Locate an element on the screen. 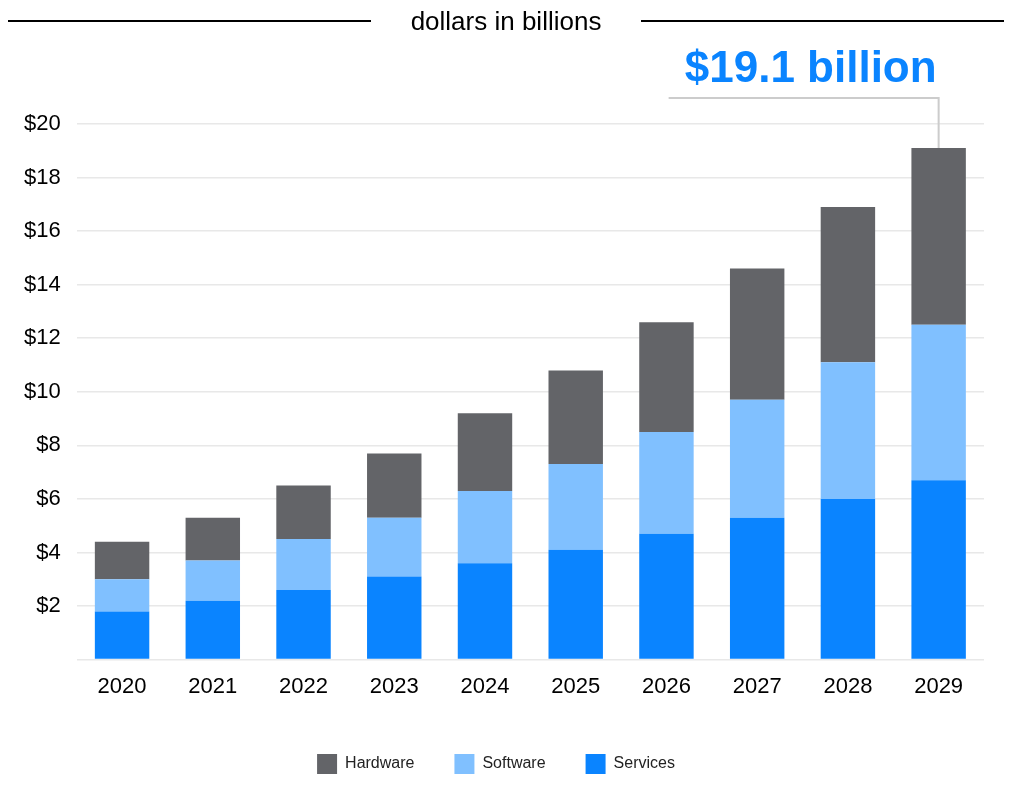  x-tick-label: 2020 is located at coordinates (122, 685).